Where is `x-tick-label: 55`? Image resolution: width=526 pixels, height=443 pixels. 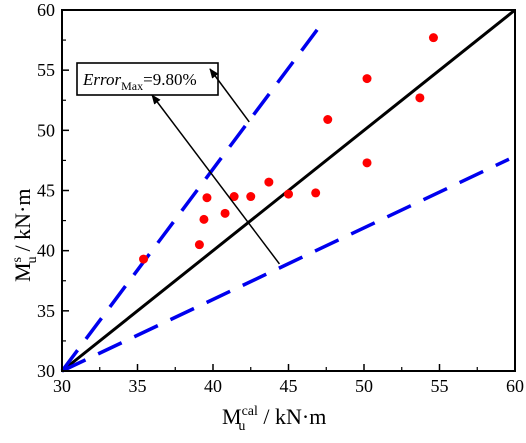
x-tick-label: 55 is located at coordinates (440, 386).